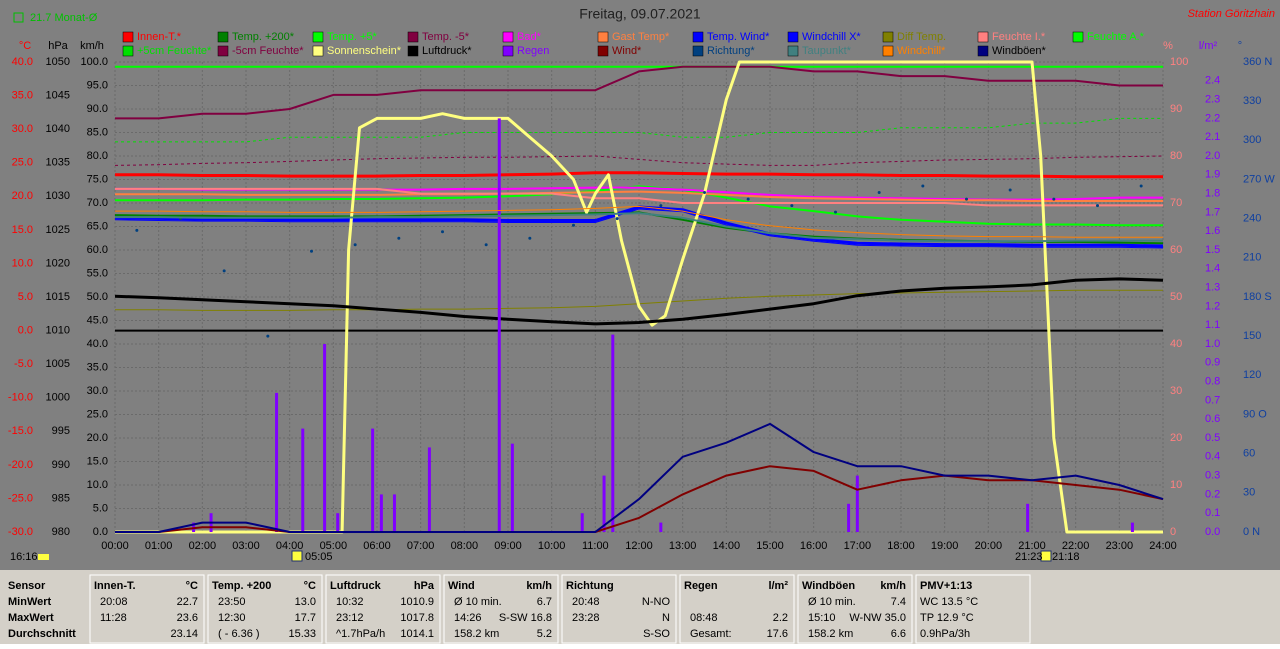 The height and width of the screenshot is (649, 1280). Describe the element at coordinates (1029, 557) in the screenshot. I see `annotation: 21:23` at that location.